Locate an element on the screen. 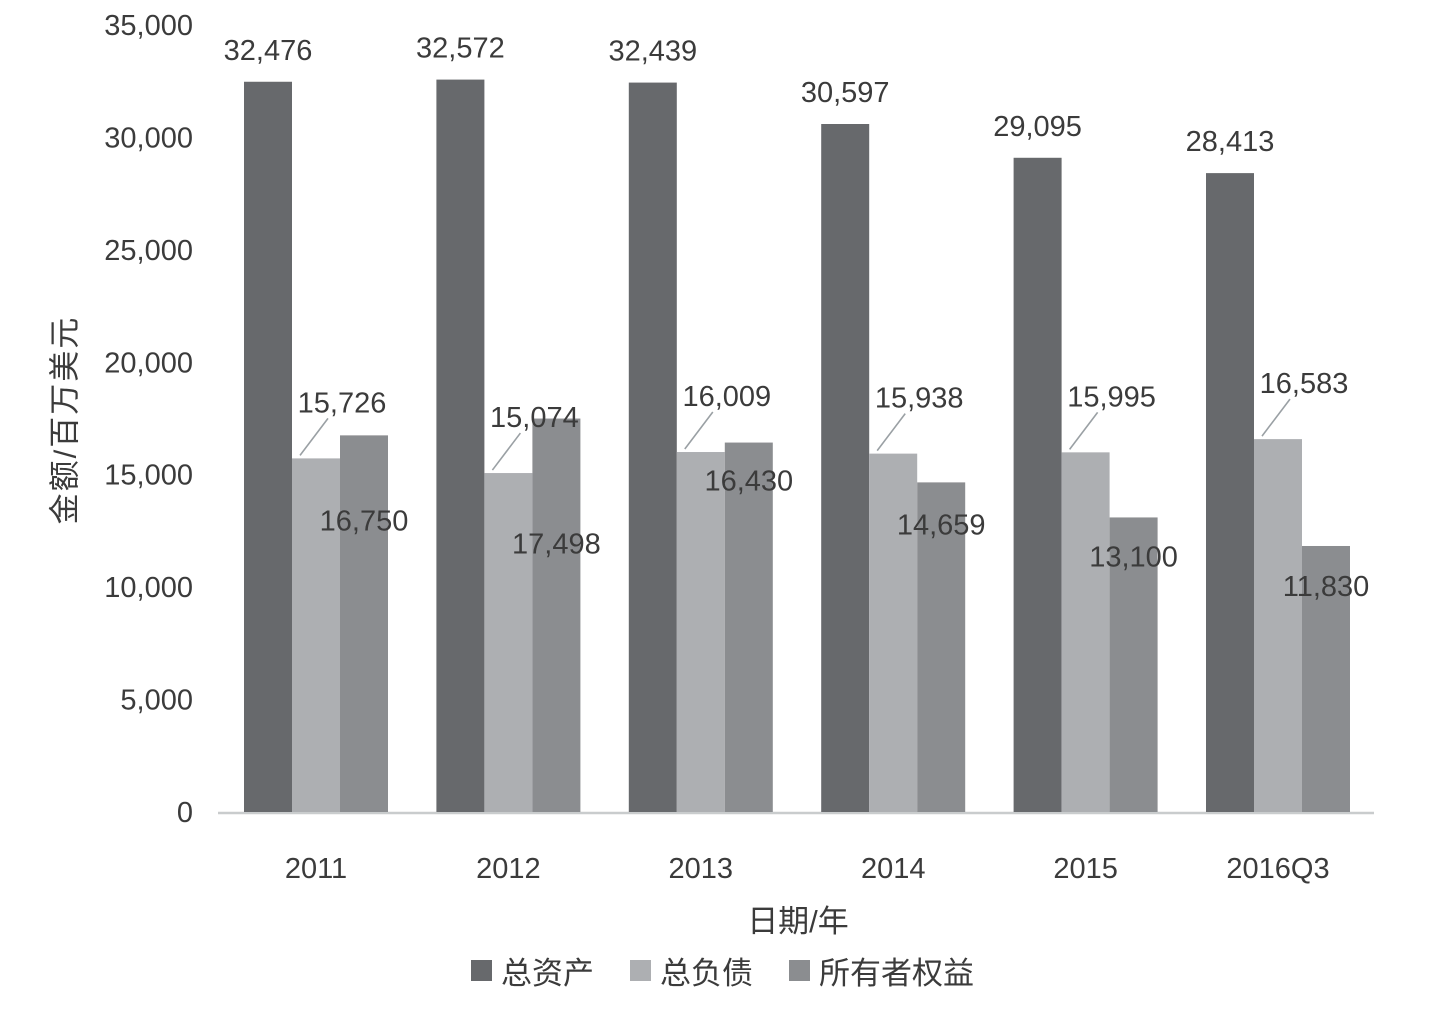 Image resolution: width=1445 pixels, height=1009 pixels. bar-total-assets-2011 is located at coordinates (268, 446).